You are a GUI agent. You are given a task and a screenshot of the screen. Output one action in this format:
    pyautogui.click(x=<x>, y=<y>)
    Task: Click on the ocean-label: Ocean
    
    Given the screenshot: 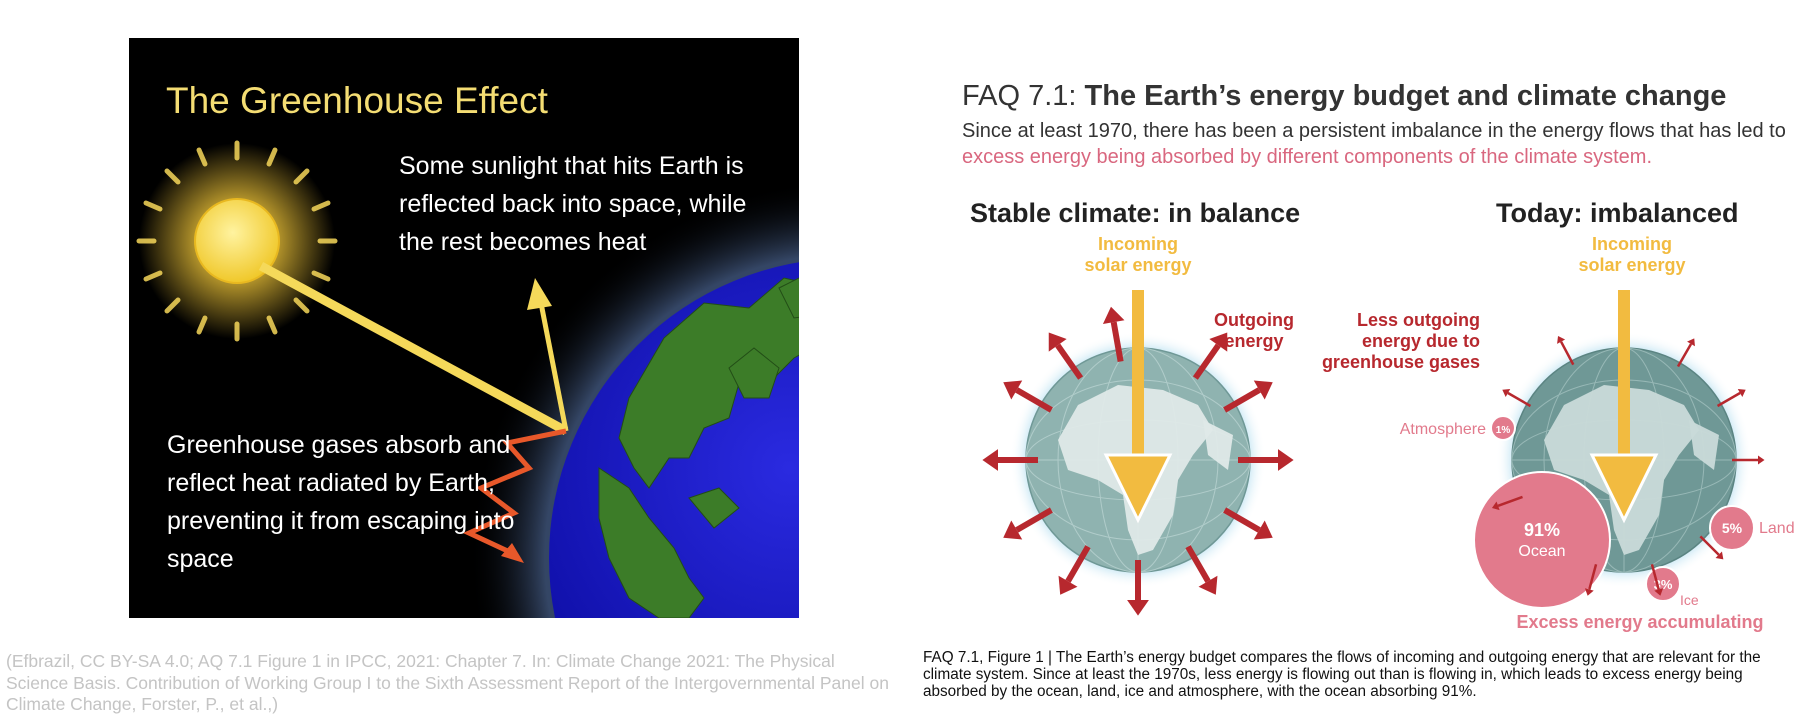 What is the action you would take?
    pyautogui.click(x=1541, y=551)
    